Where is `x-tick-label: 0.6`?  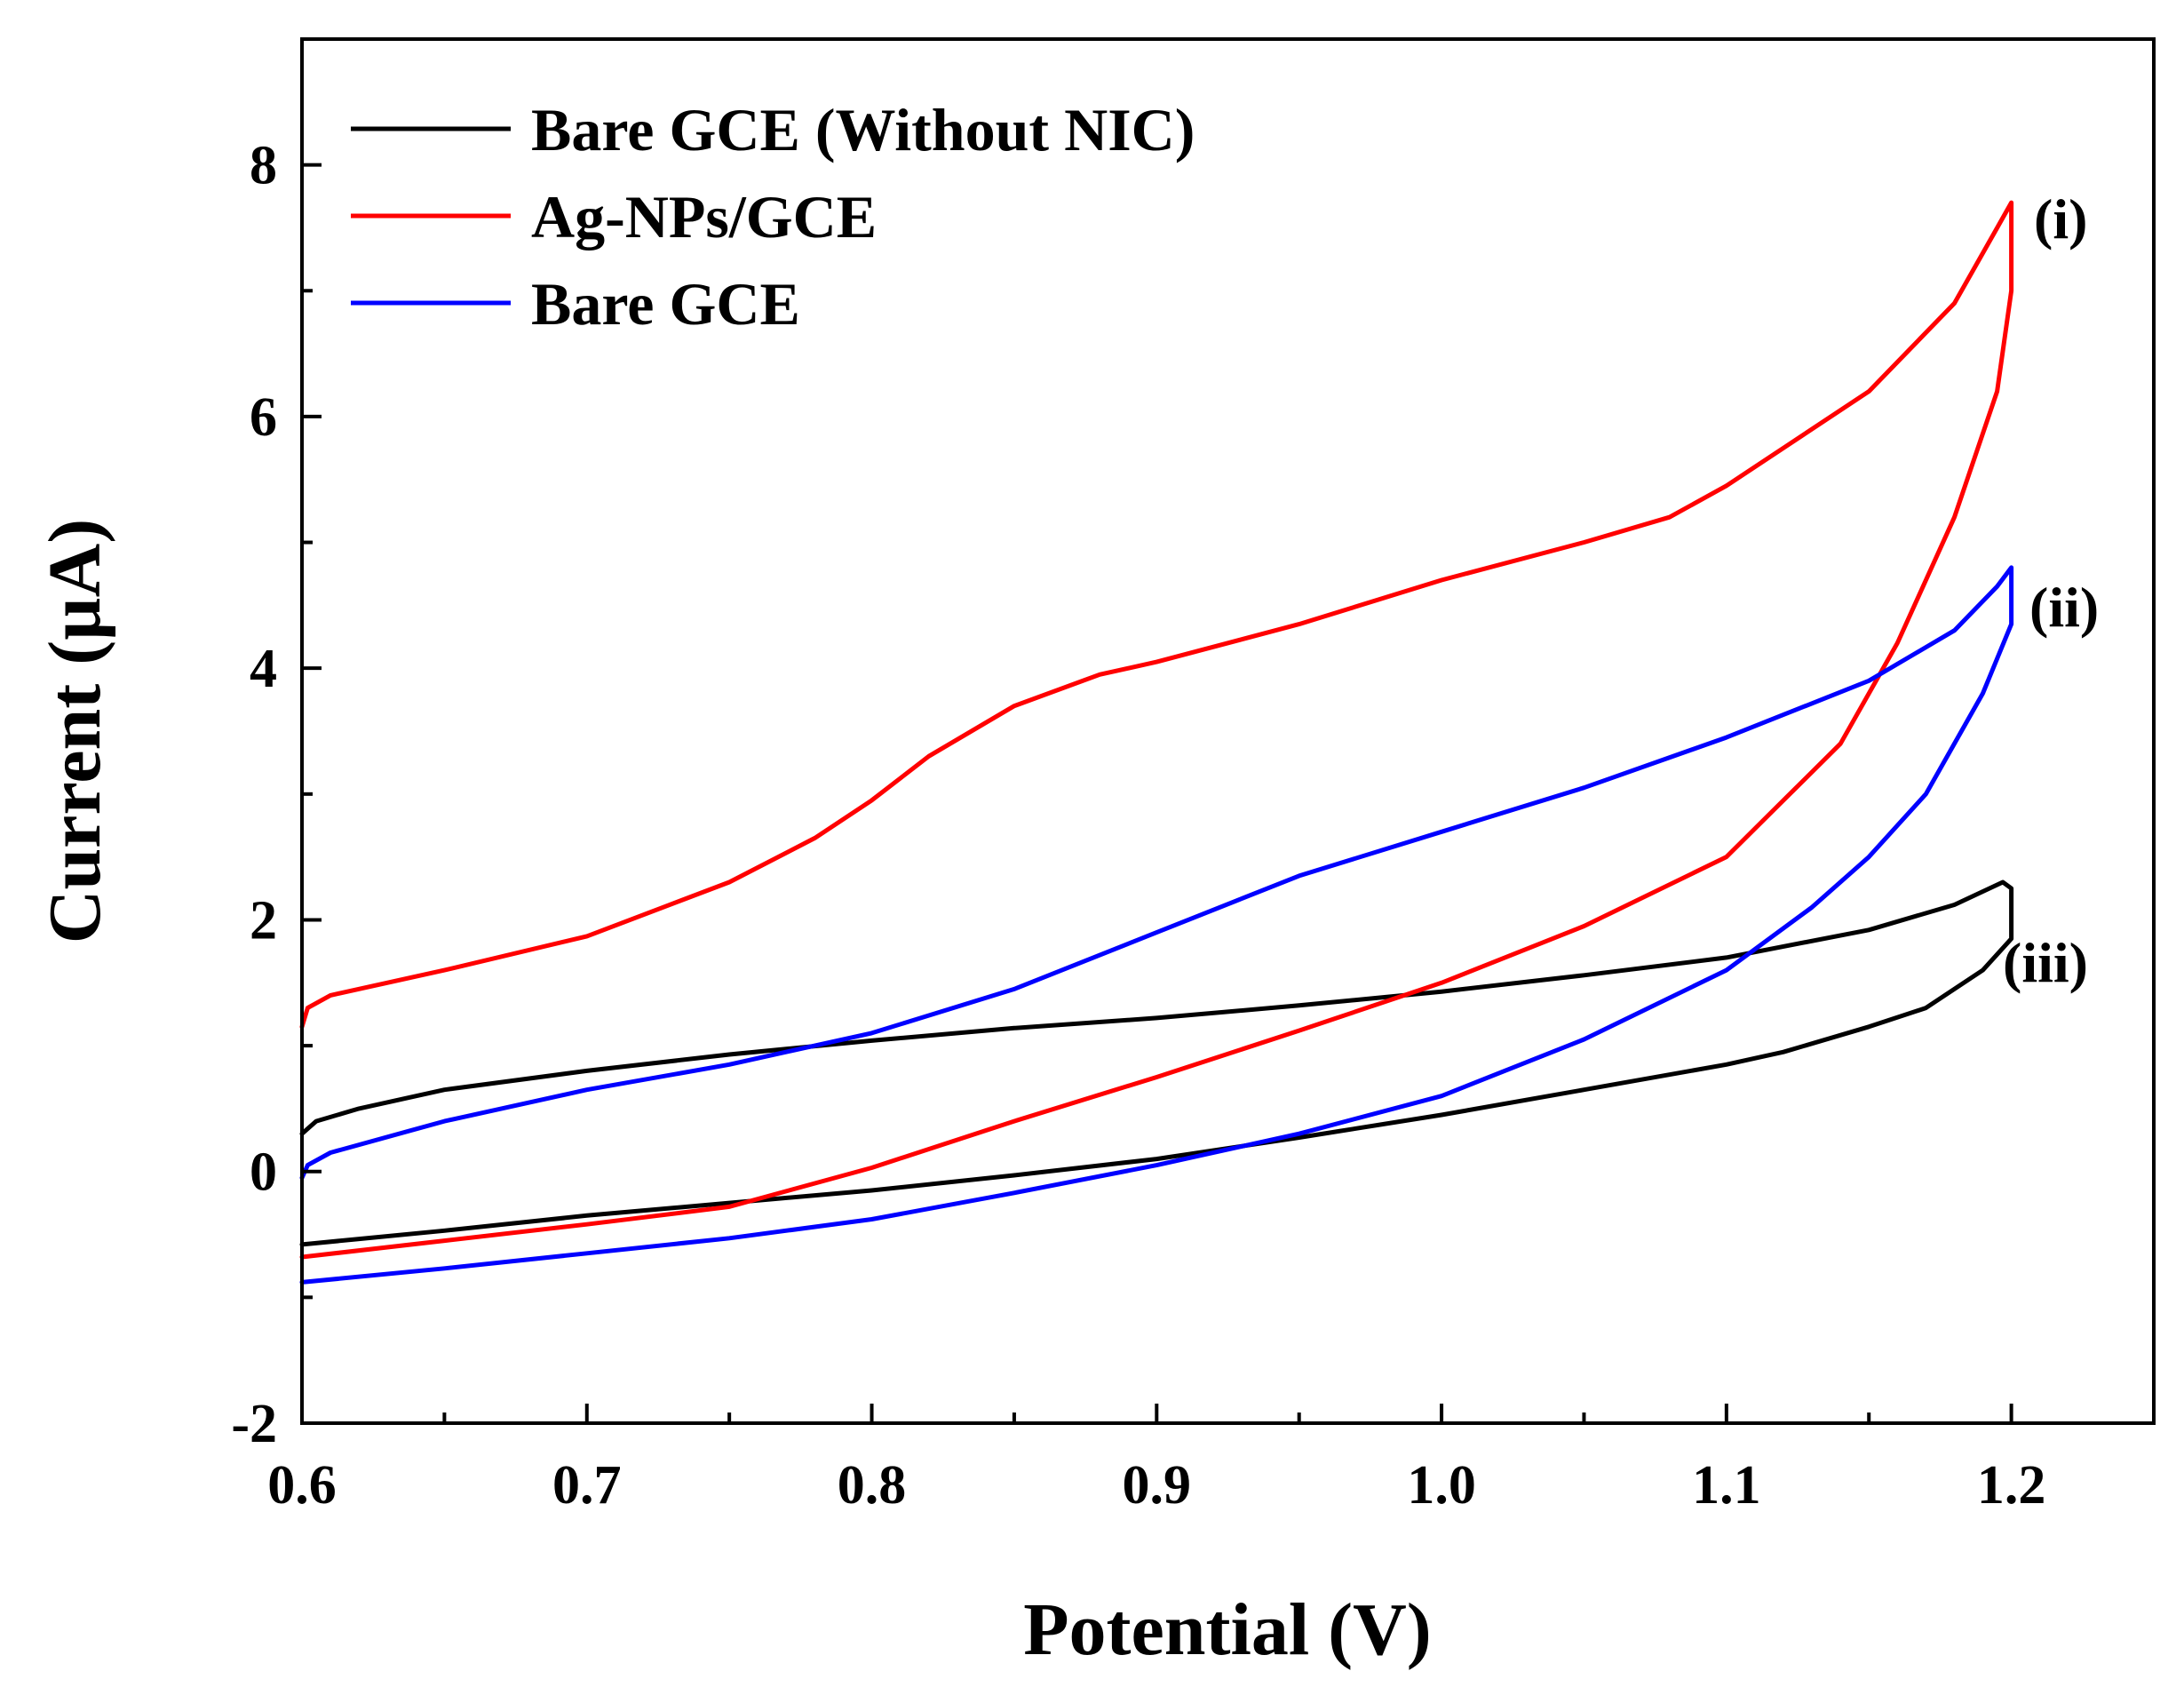 x-tick-label: 0.6 is located at coordinates (302, 1485).